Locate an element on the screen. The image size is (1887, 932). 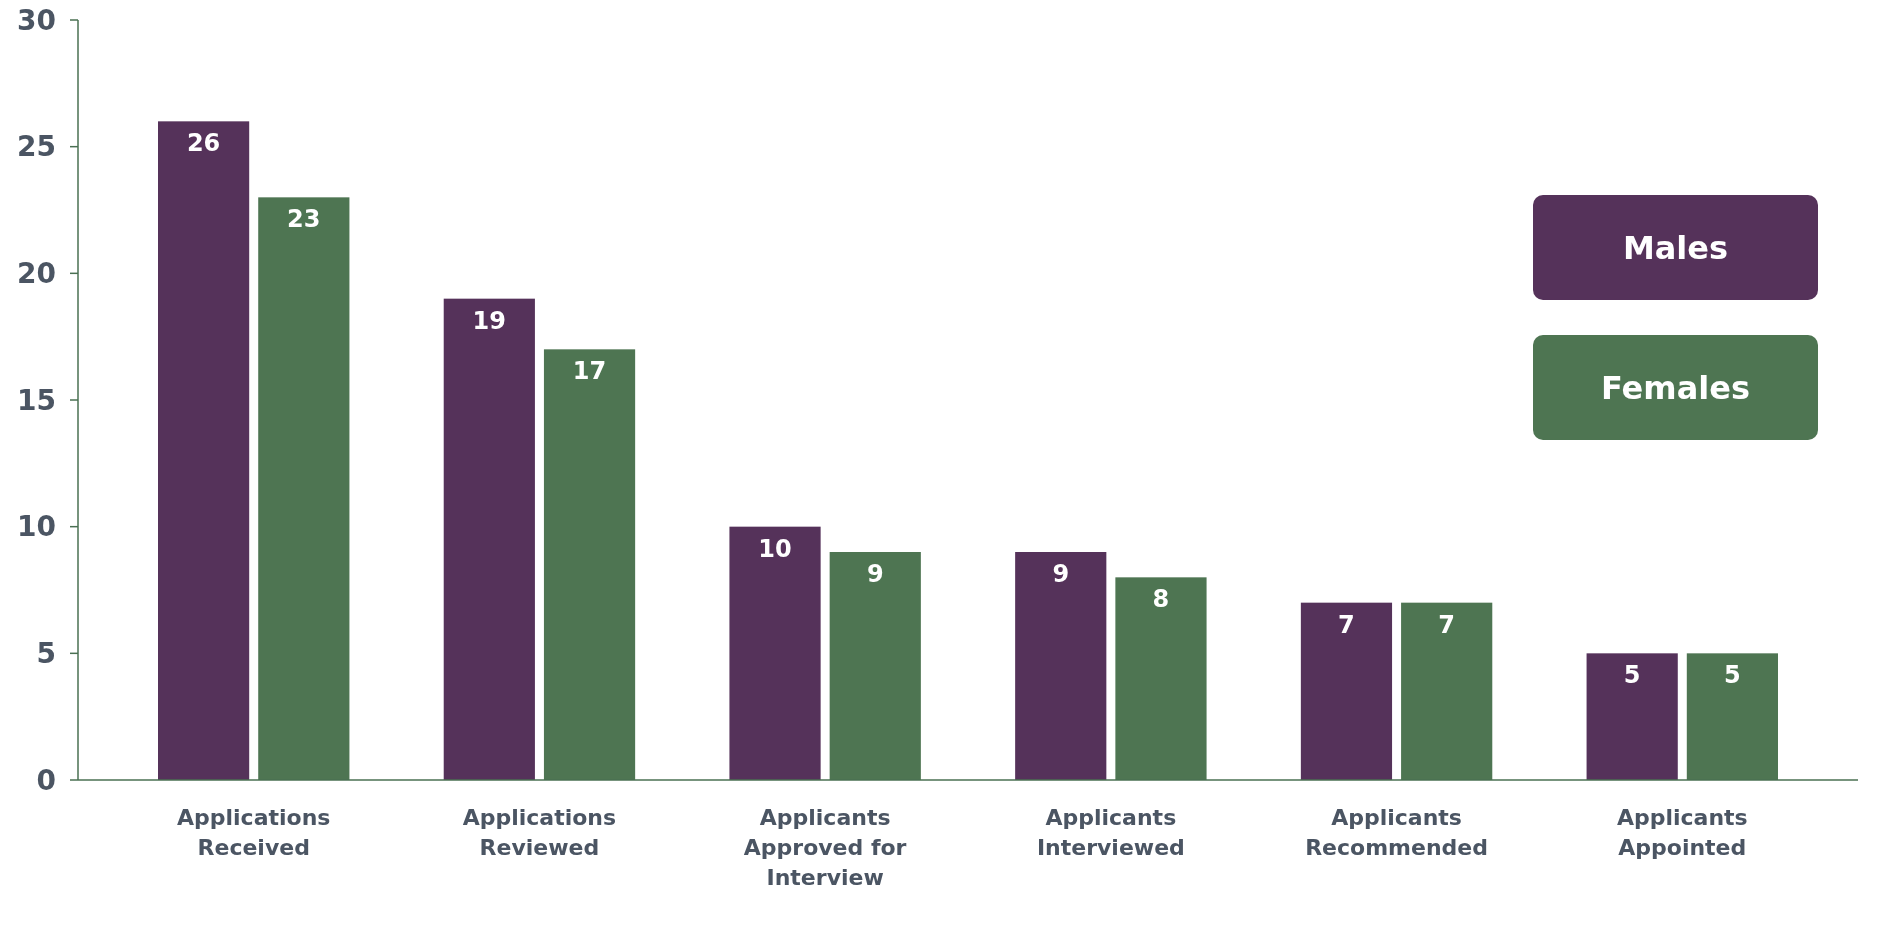
data-label: 10 is located at coordinates (775, 548).